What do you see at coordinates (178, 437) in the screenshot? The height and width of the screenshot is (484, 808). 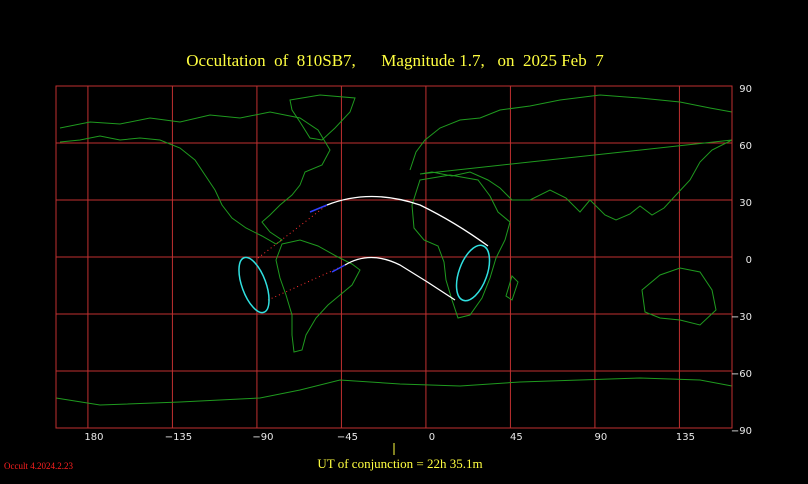 I see `x-tick-label: −135` at bounding box center [178, 437].